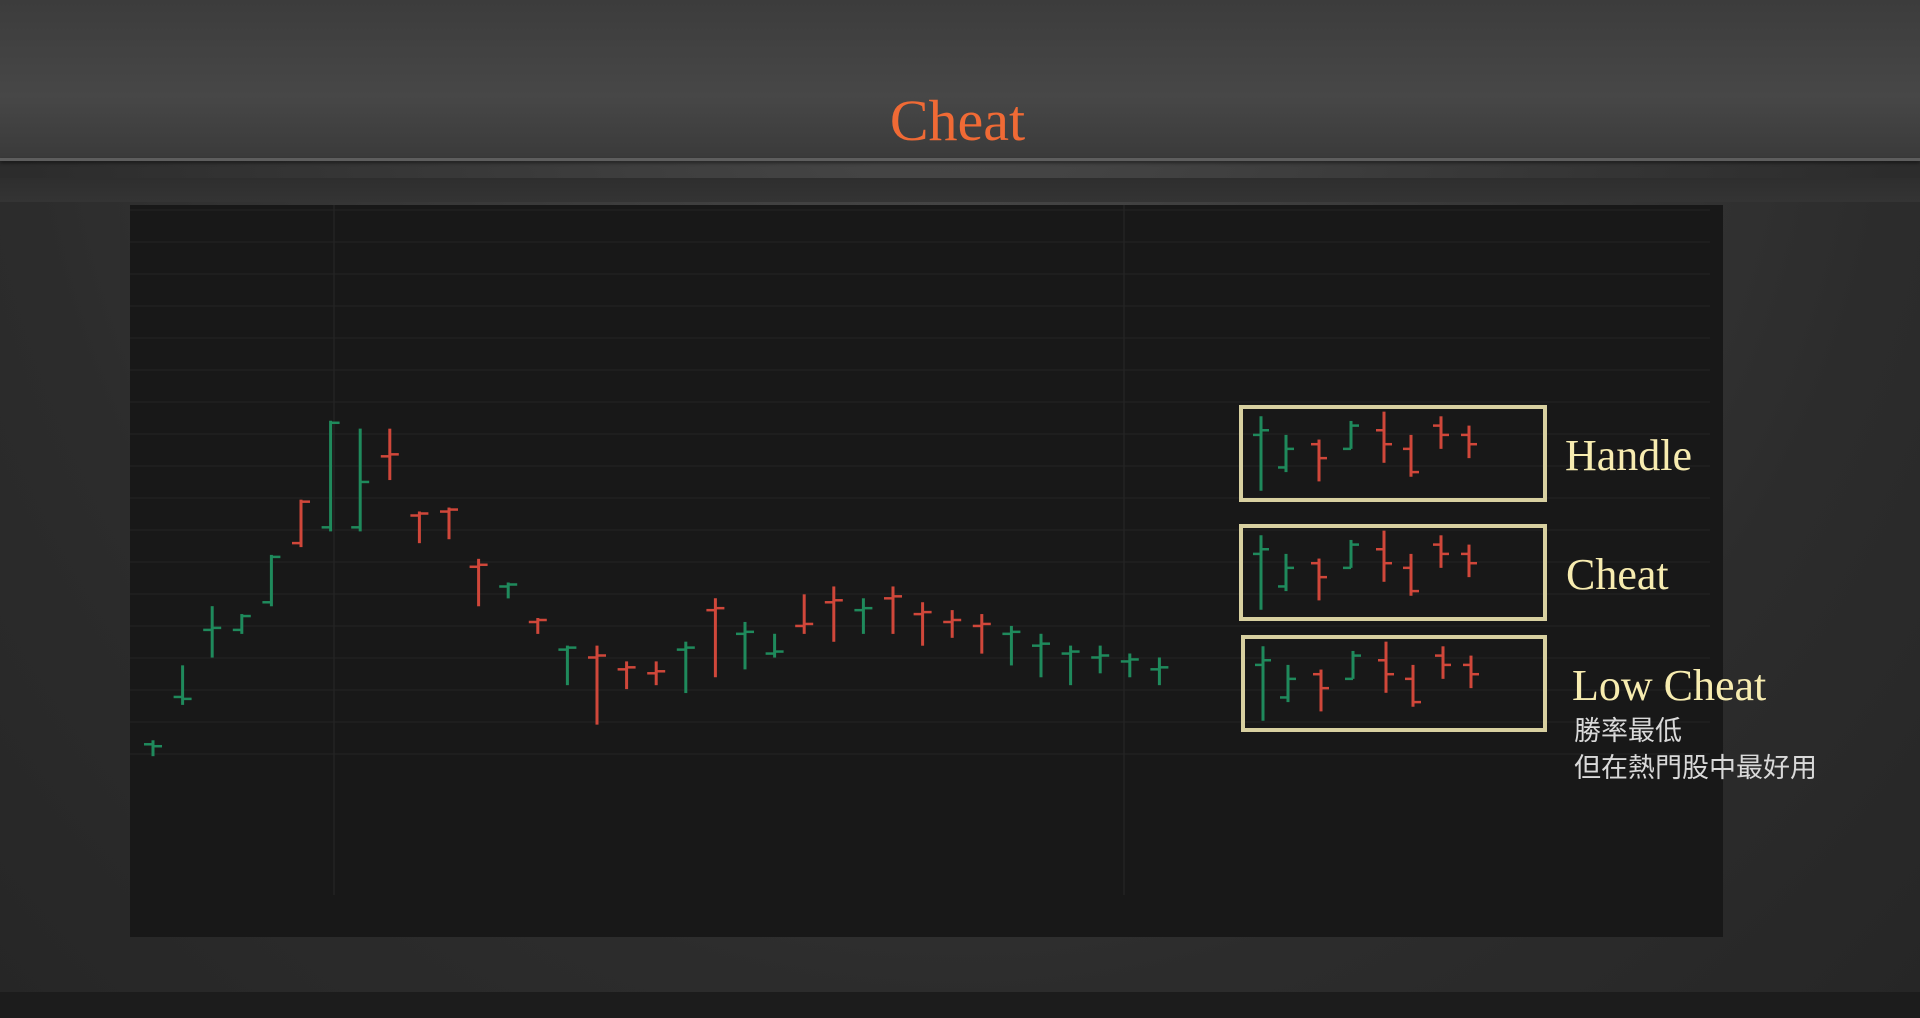 This screenshot has width=1920, height=1018. What do you see at coordinates (1393, 572) in the screenshot?
I see `cheat-box` at bounding box center [1393, 572].